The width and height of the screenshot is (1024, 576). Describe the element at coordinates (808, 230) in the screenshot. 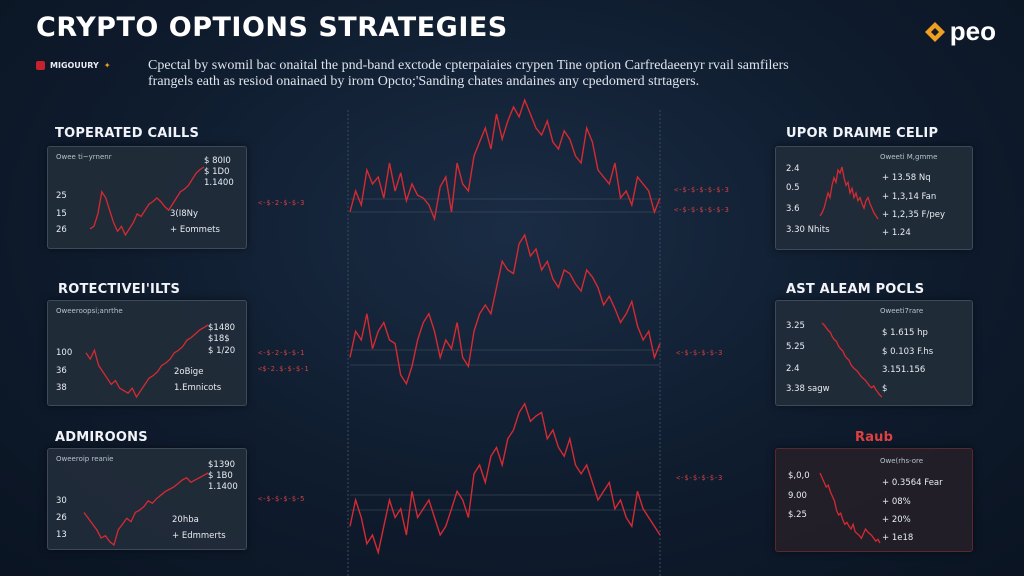

I see `panel-value: 3.30 Nhits` at that location.